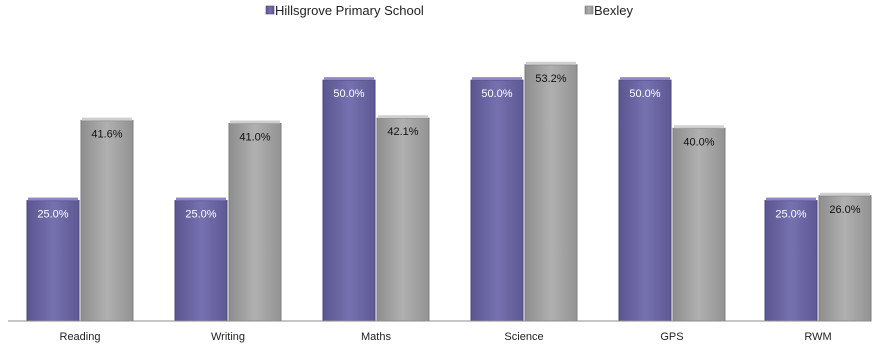 The height and width of the screenshot is (345, 877). I want to click on bar-cap-bexley-gps, so click(699, 127).